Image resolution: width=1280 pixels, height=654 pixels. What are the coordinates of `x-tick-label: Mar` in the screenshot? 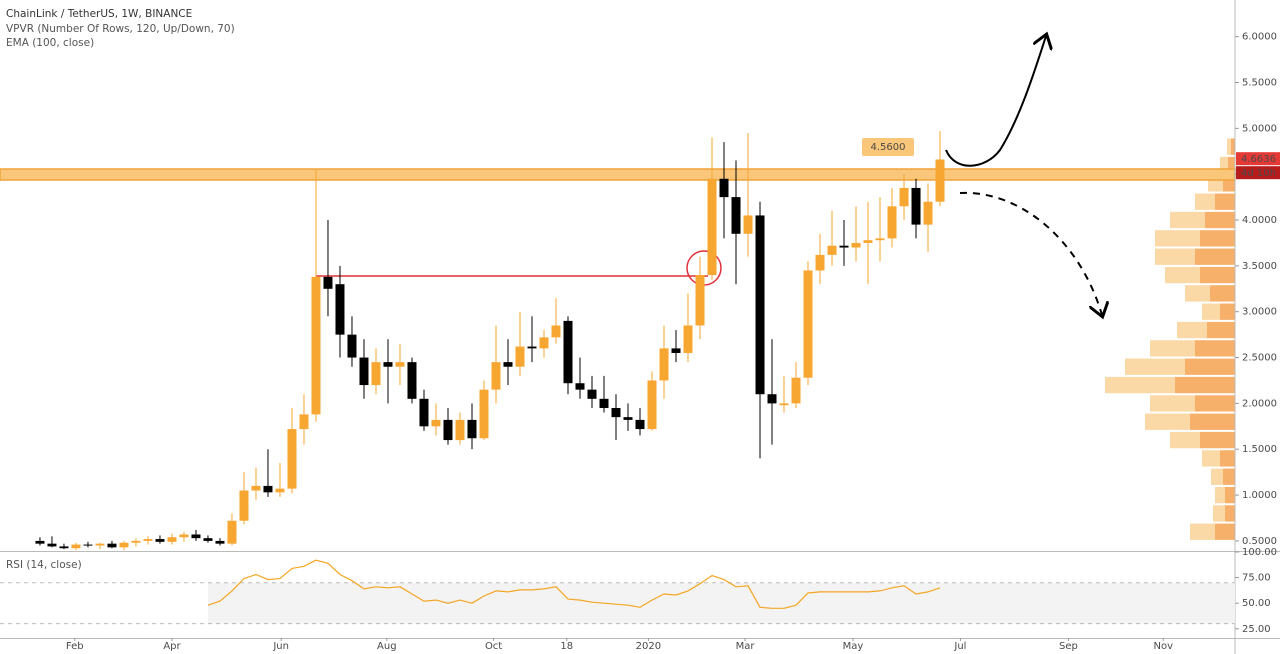 It's located at (746, 646).